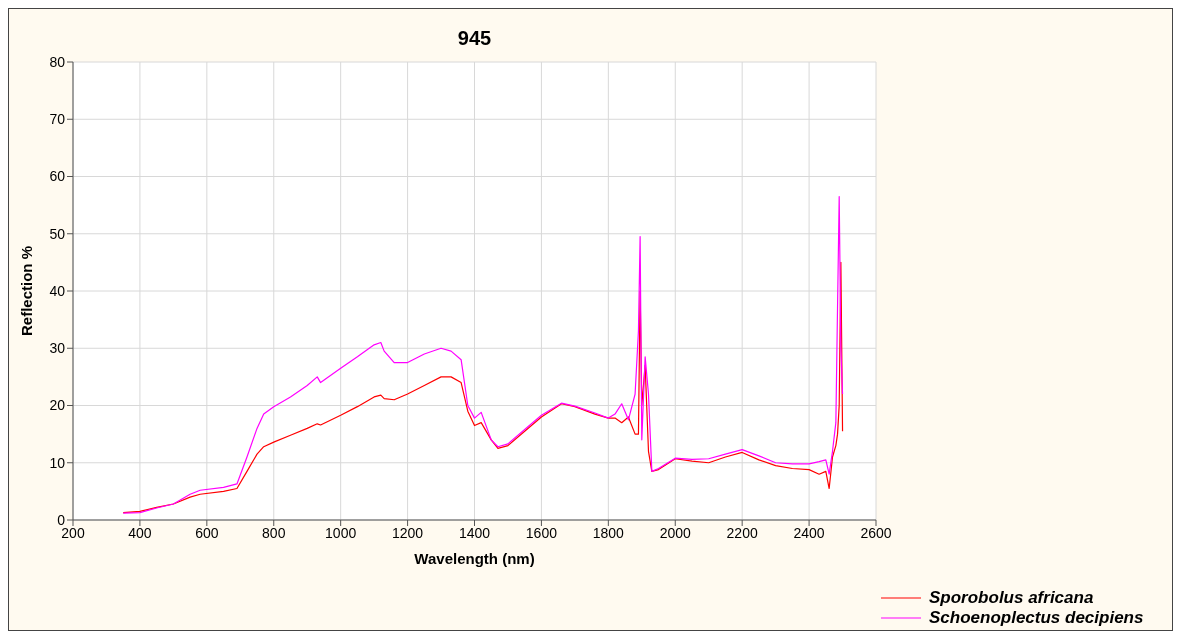  What do you see at coordinates (408, 532) in the screenshot?
I see `x-tick-label: 1200` at bounding box center [408, 532].